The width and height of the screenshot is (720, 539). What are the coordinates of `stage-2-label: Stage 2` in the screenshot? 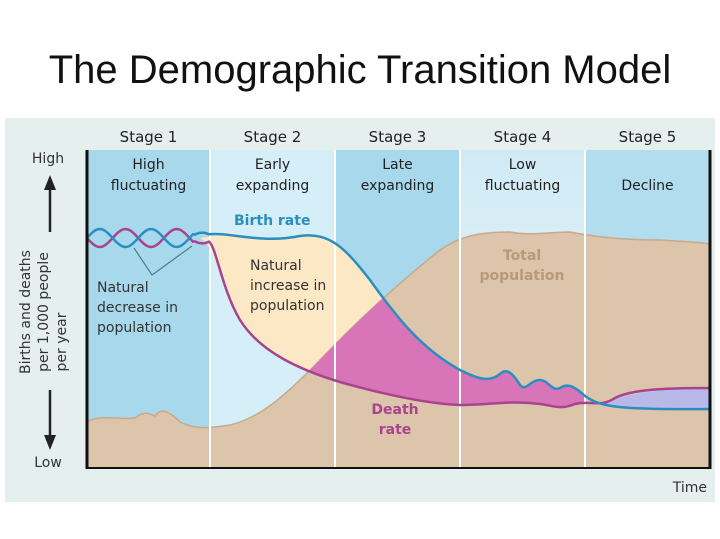 It's located at (273, 137).